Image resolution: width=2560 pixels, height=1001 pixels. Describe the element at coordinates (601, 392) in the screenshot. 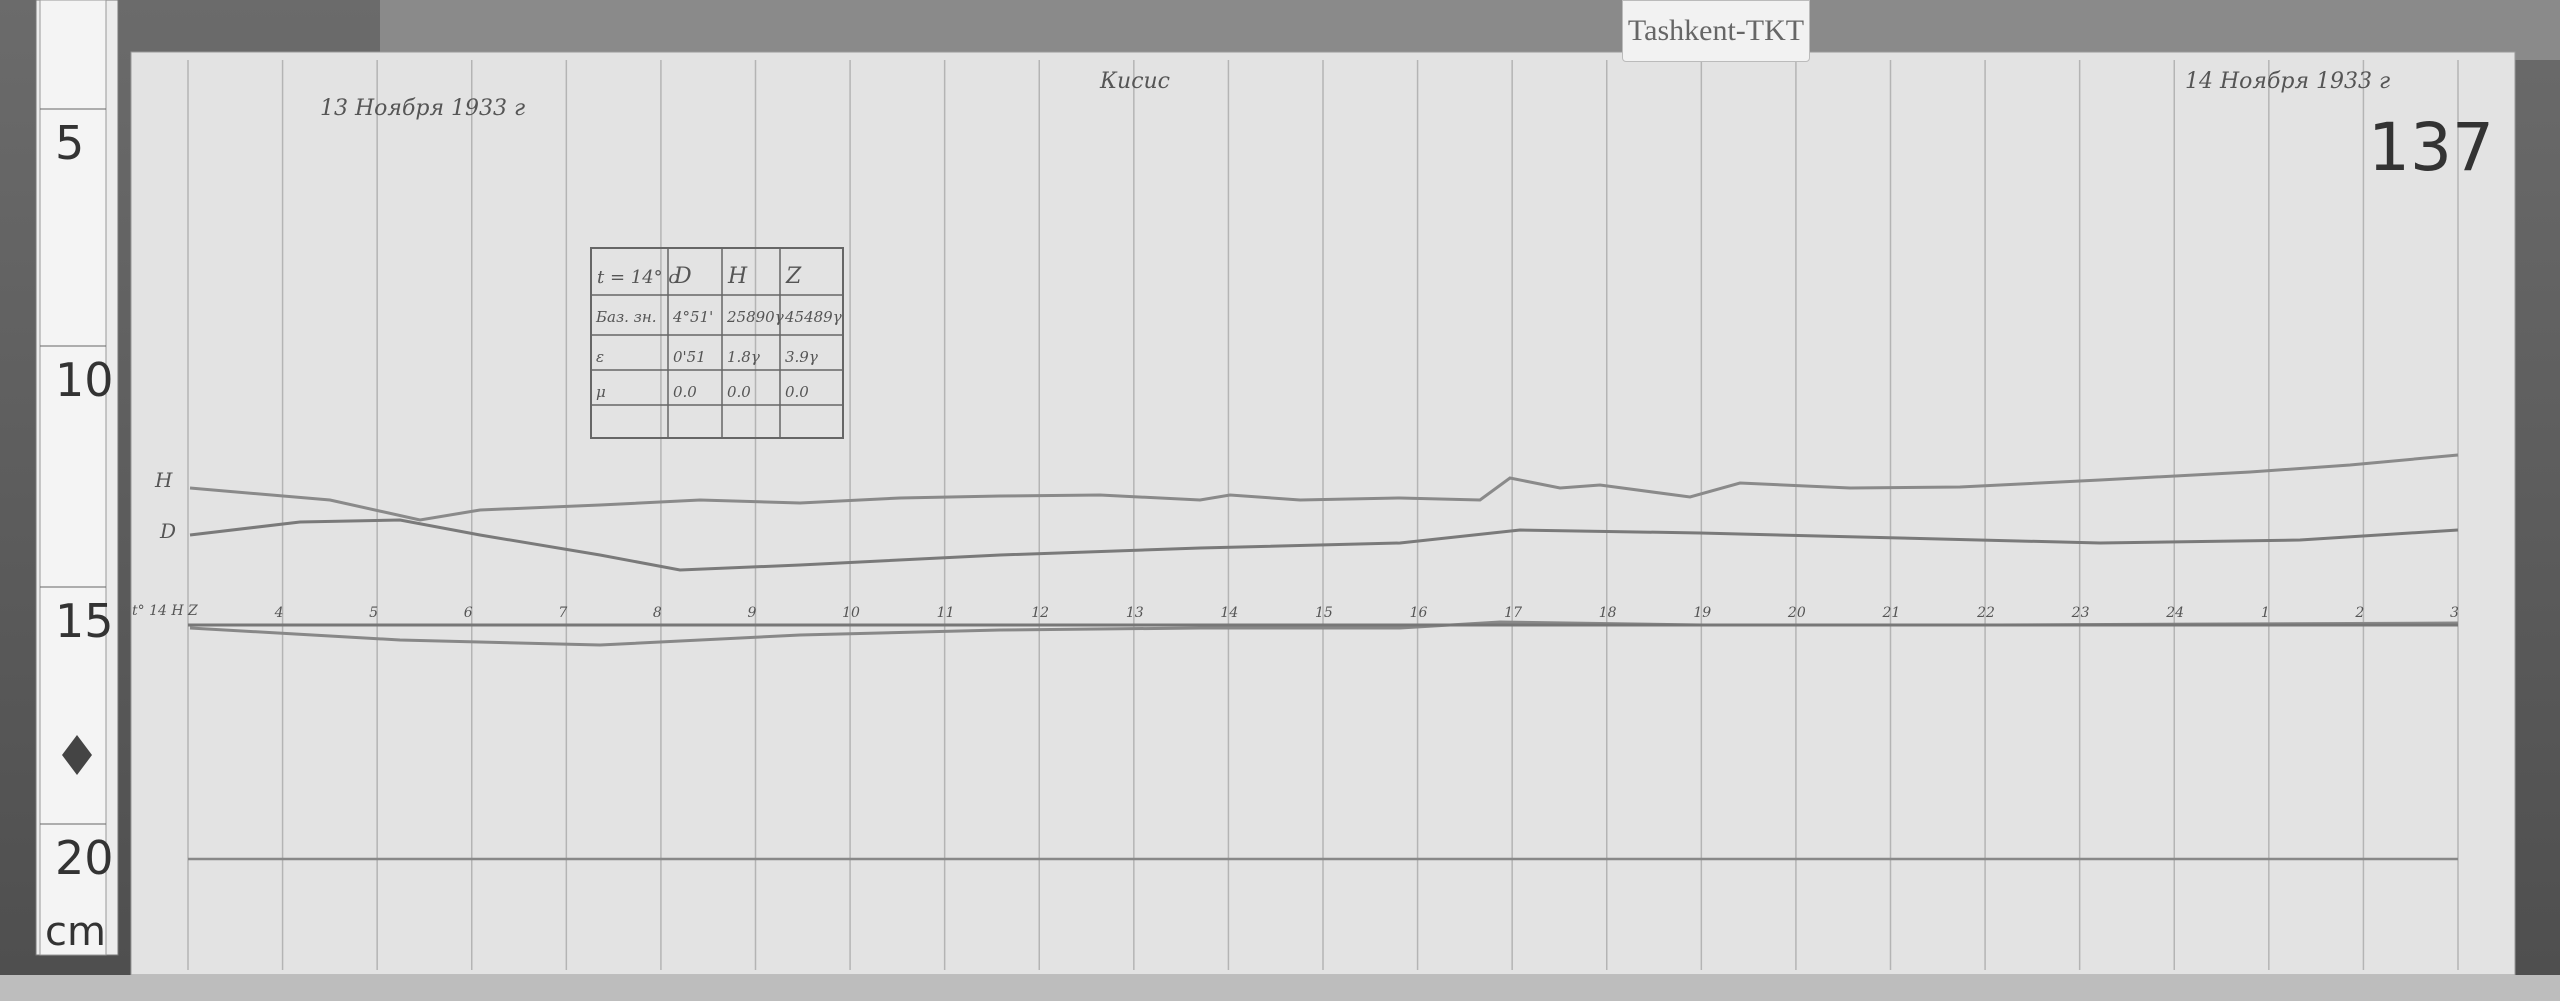

I see `table-cell: μ` at that location.